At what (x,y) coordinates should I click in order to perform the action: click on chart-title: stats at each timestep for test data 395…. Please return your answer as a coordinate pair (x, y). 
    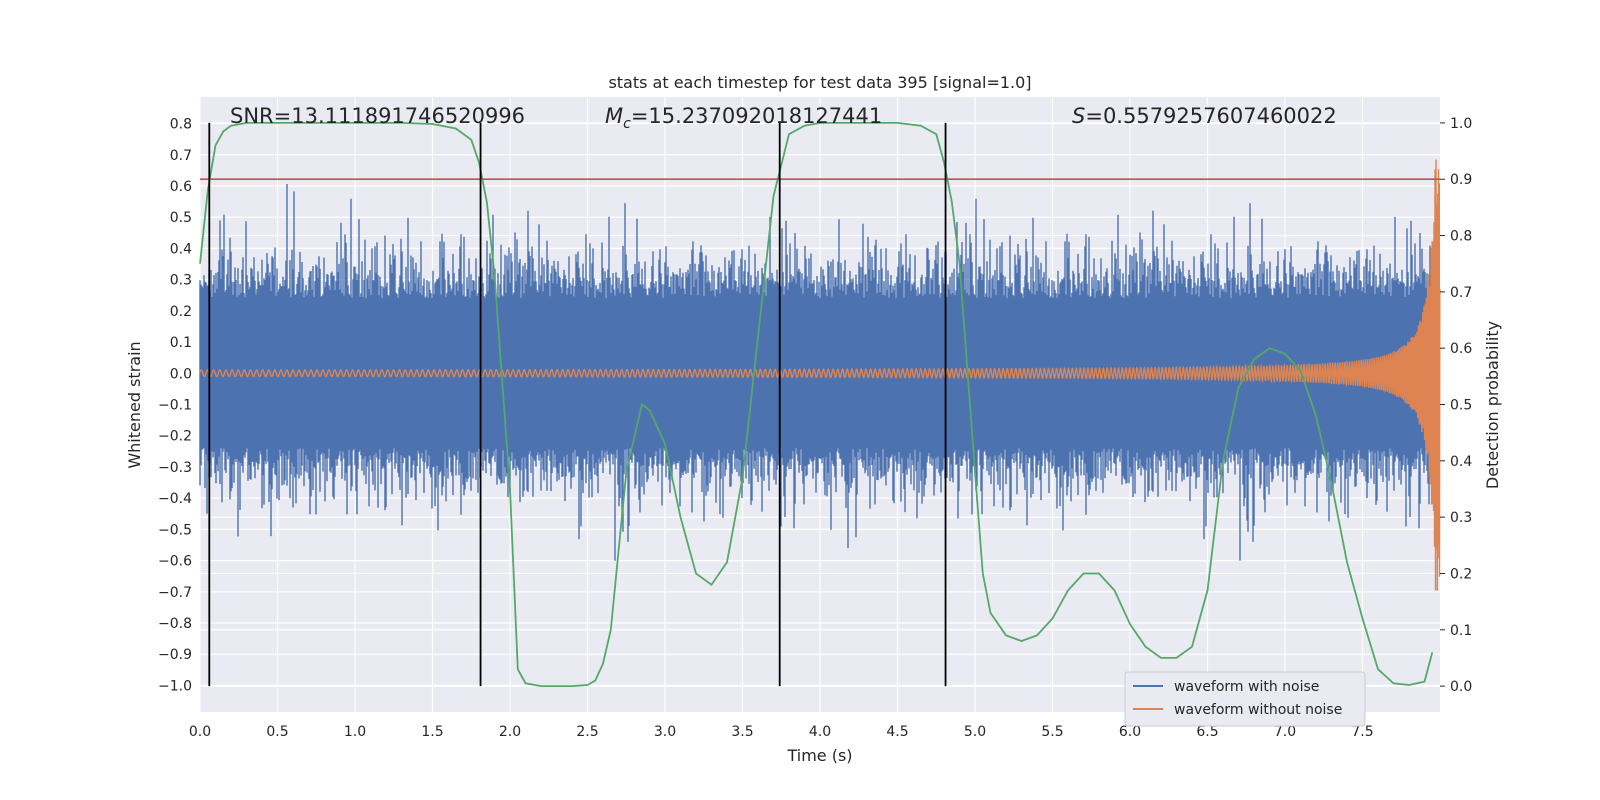
    Looking at the image, I should click on (819, 82).